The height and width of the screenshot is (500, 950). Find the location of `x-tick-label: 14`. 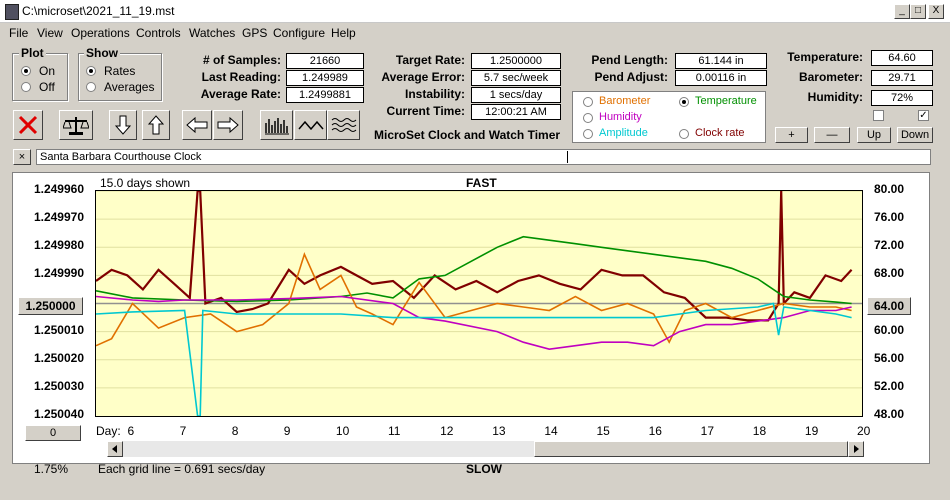

x-tick-label: 14 is located at coordinates (551, 431).